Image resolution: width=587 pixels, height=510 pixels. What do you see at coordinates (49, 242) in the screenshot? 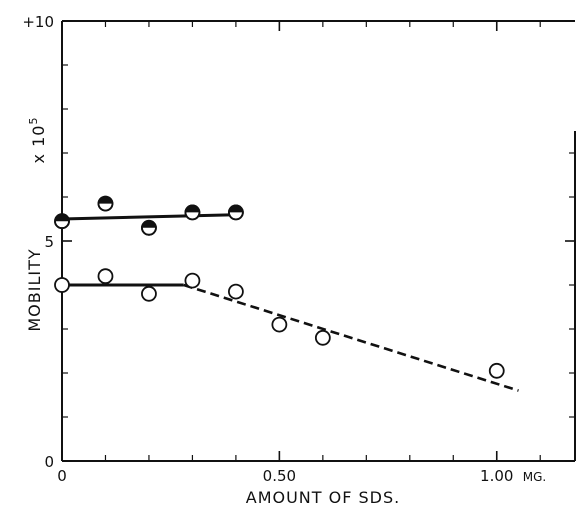
I see `y-tick-label: 5` at bounding box center [49, 242].